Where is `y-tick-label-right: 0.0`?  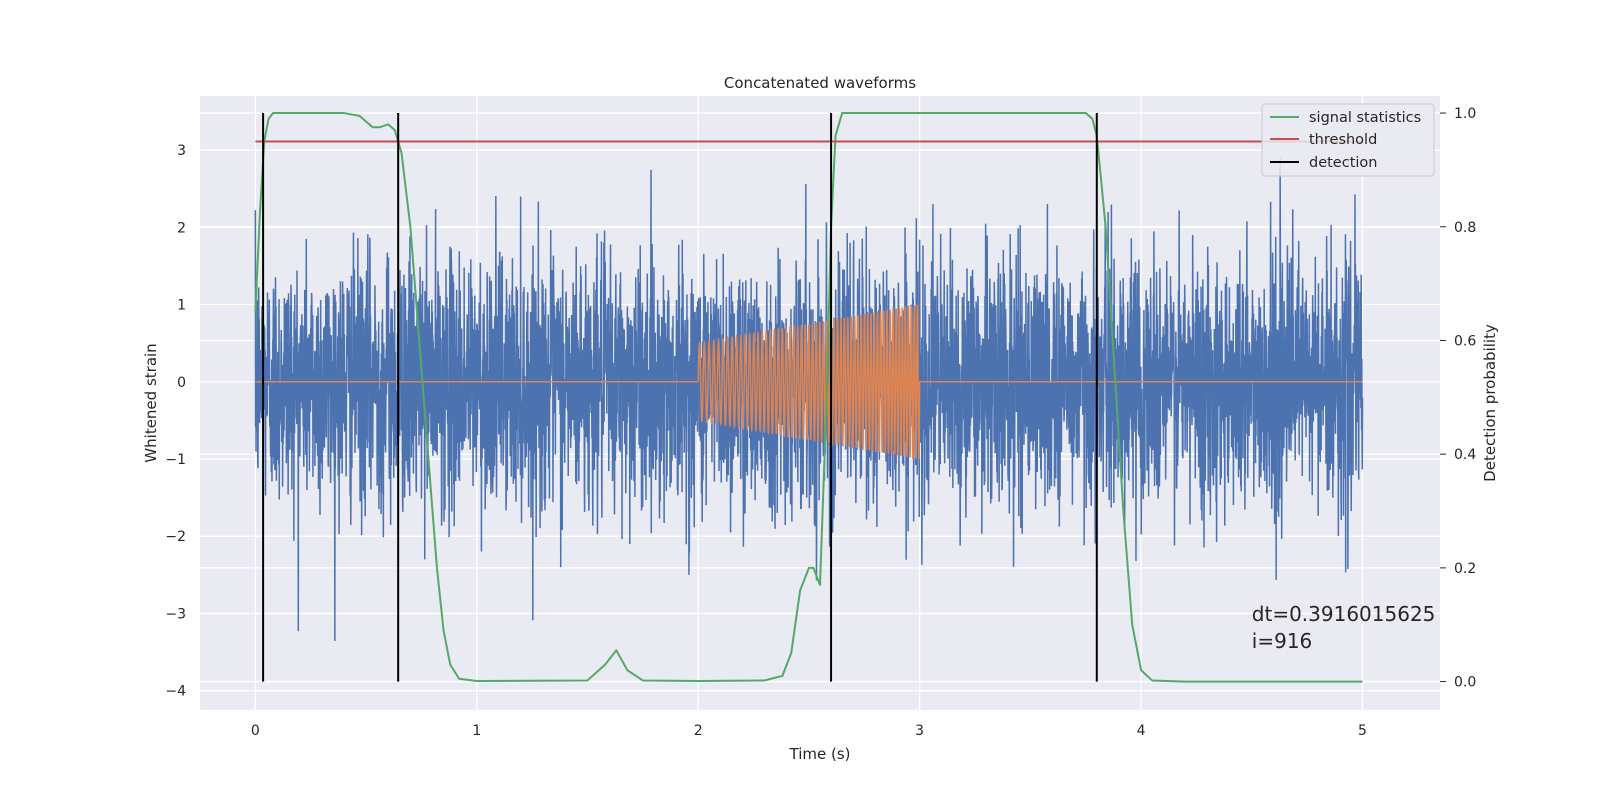 y-tick-label-right: 0.0 is located at coordinates (1465, 683).